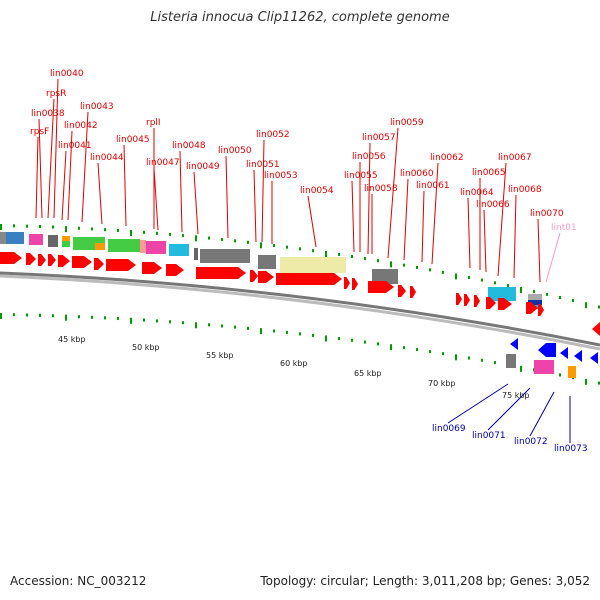 The width and height of the screenshot is (600, 600). Describe the element at coordinates (407, 123) in the screenshot. I see `forward-gene-label: lin0059` at that location.